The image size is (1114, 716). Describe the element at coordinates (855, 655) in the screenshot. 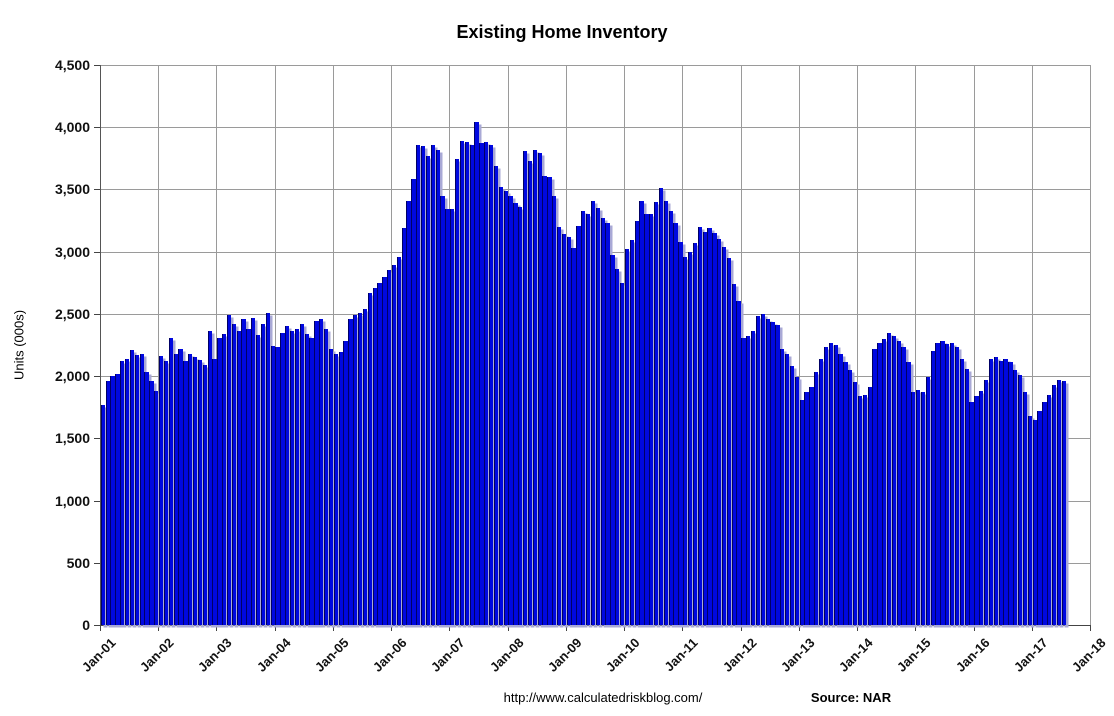

I see `x-tick-label: Jan-14` at that location.